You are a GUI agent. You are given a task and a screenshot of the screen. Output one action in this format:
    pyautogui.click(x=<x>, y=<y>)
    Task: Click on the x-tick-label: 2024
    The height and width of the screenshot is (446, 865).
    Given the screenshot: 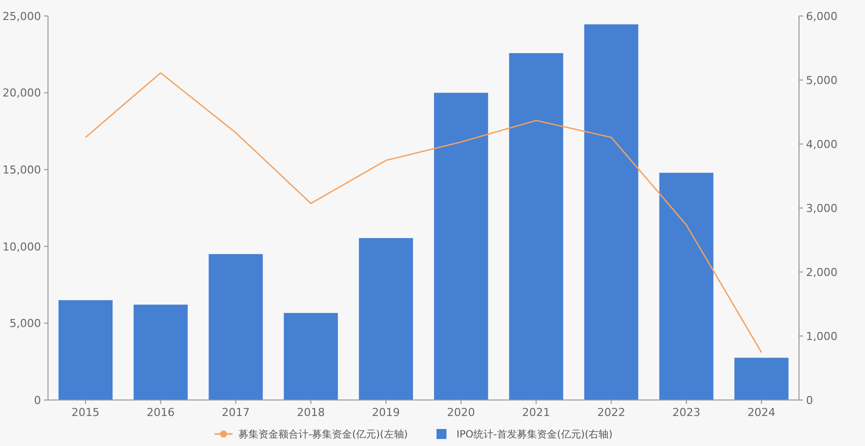 What is the action you would take?
    pyautogui.click(x=761, y=412)
    